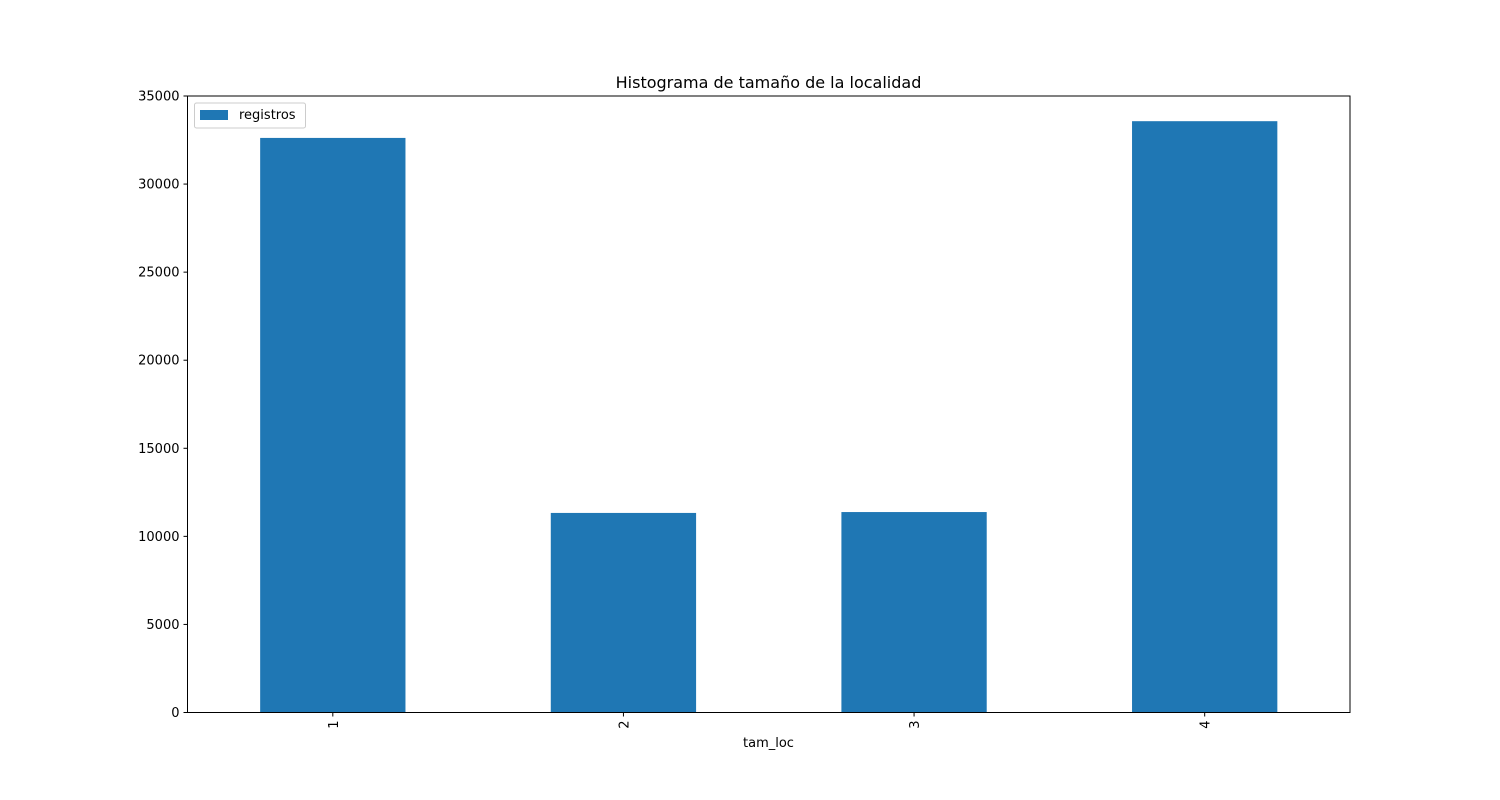  Describe the element at coordinates (158, 449) in the screenshot. I see `y-tick-label: 15000` at that location.